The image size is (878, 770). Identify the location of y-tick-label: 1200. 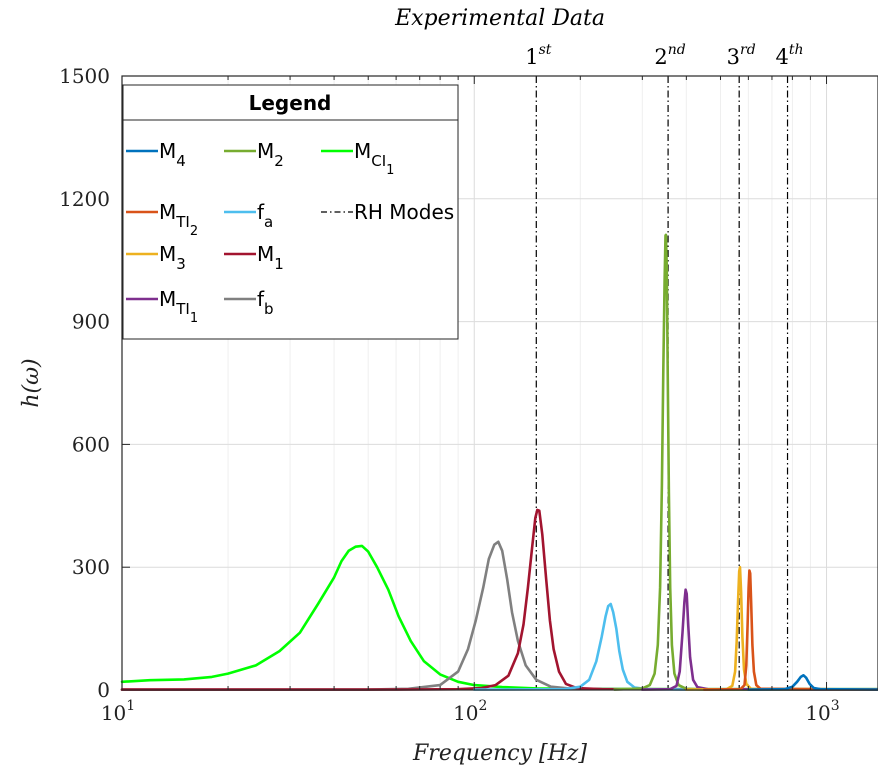
(84, 199).